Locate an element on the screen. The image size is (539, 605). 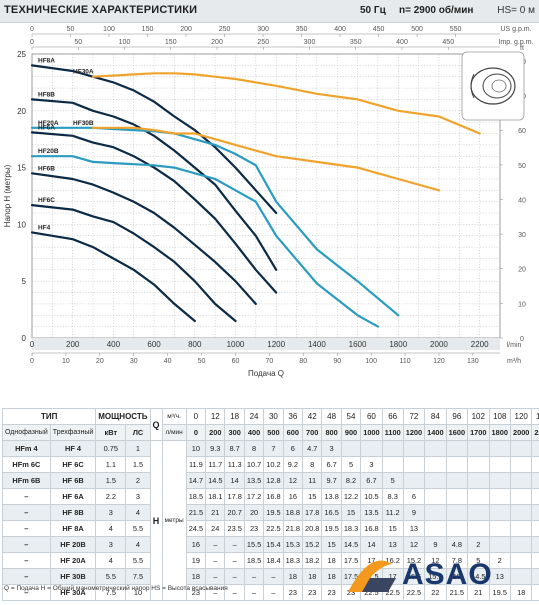
q-m3h-cell: 30 is located at coordinates (273, 417).